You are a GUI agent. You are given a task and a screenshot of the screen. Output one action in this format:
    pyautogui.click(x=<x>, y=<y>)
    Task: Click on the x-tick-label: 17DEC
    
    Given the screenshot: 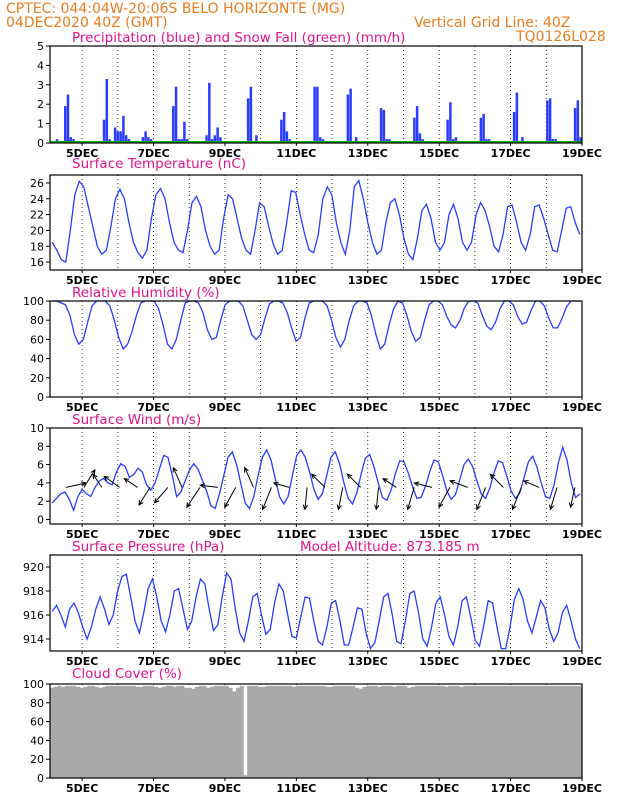 What is the action you would take?
    pyautogui.click(x=511, y=407)
    